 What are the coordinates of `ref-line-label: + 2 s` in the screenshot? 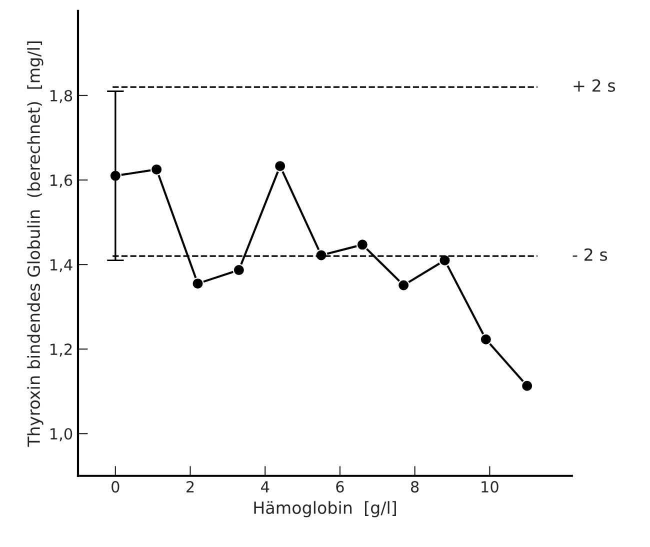 It's located at (595, 85).